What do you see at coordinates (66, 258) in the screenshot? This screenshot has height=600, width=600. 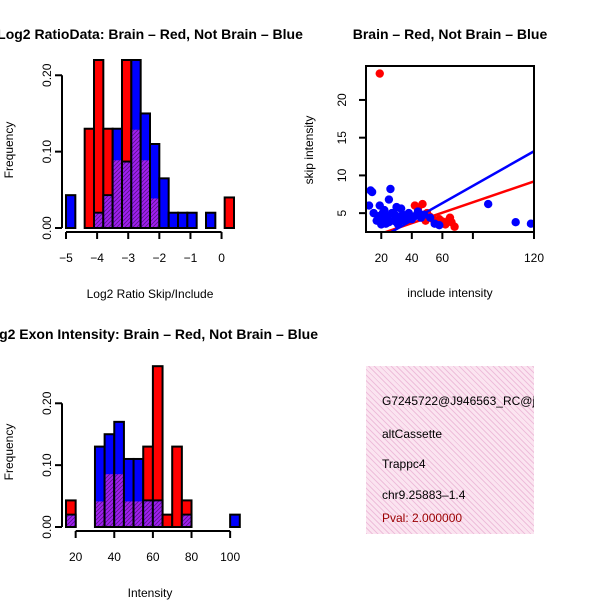 I see `ratio-x-tick-label: −5` at bounding box center [66, 258].